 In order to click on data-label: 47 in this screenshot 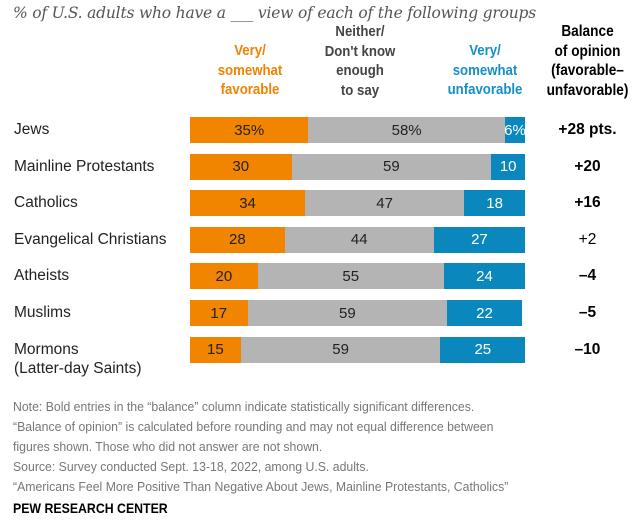, I will do `click(384, 203)`.